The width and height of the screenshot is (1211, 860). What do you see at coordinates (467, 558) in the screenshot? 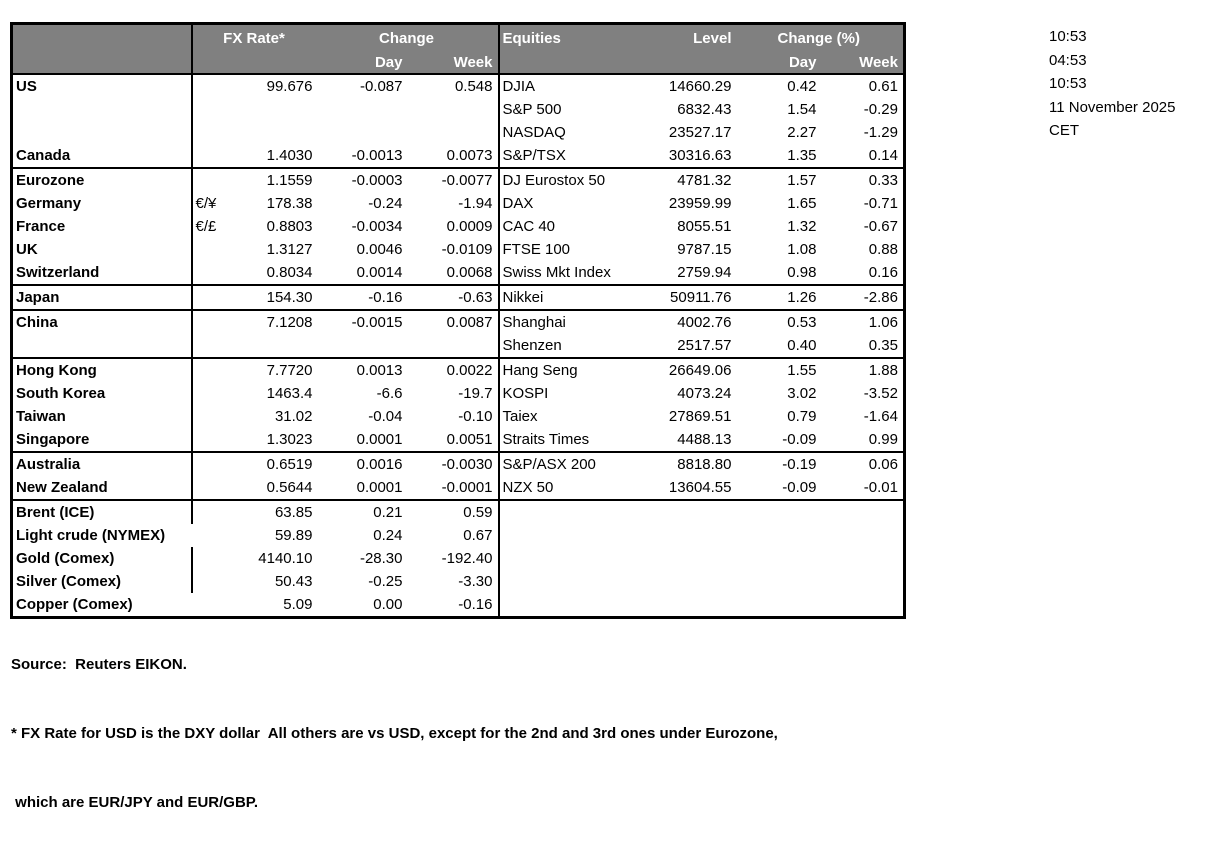
I see `fx-week-change-cell: -192.40` at bounding box center [467, 558].